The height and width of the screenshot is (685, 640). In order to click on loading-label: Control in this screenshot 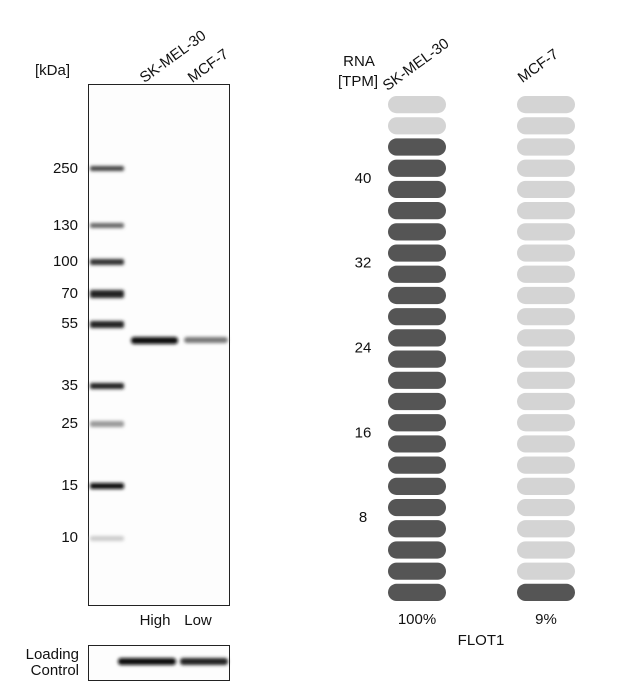, I will do `click(55, 670)`.